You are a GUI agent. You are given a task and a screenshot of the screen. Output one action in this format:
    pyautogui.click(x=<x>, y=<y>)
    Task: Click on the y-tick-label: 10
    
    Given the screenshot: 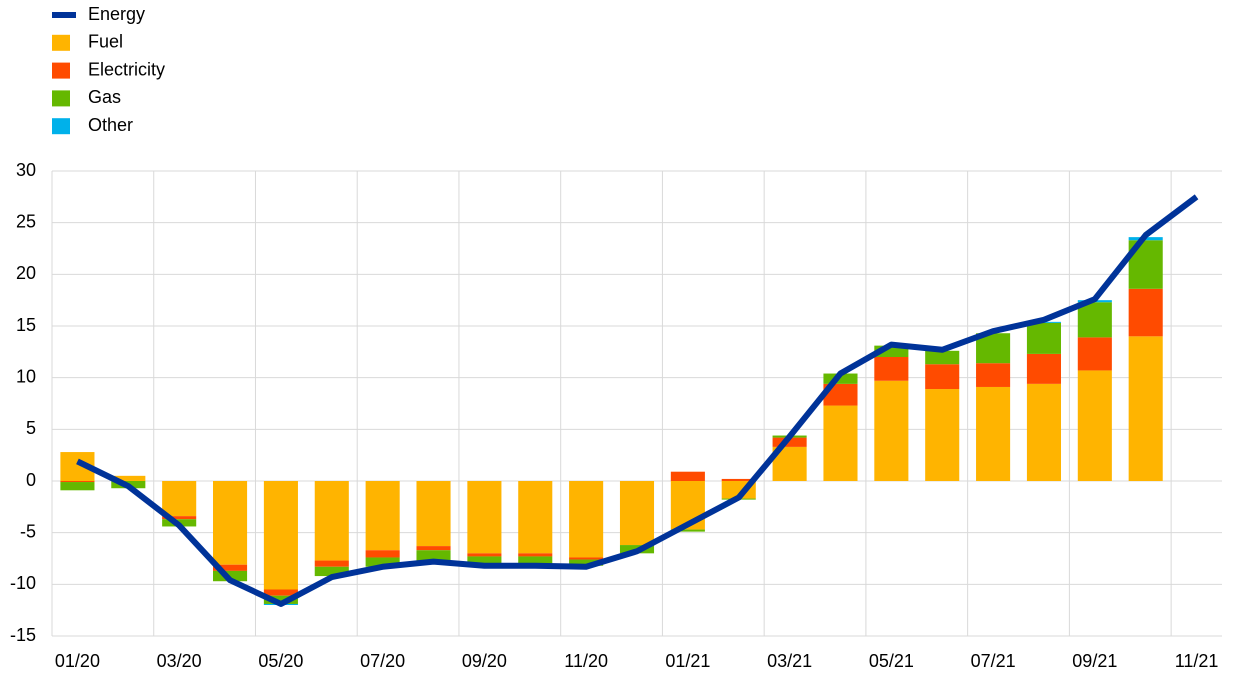 What is the action you would take?
    pyautogui.click(x=26, y=376)
    